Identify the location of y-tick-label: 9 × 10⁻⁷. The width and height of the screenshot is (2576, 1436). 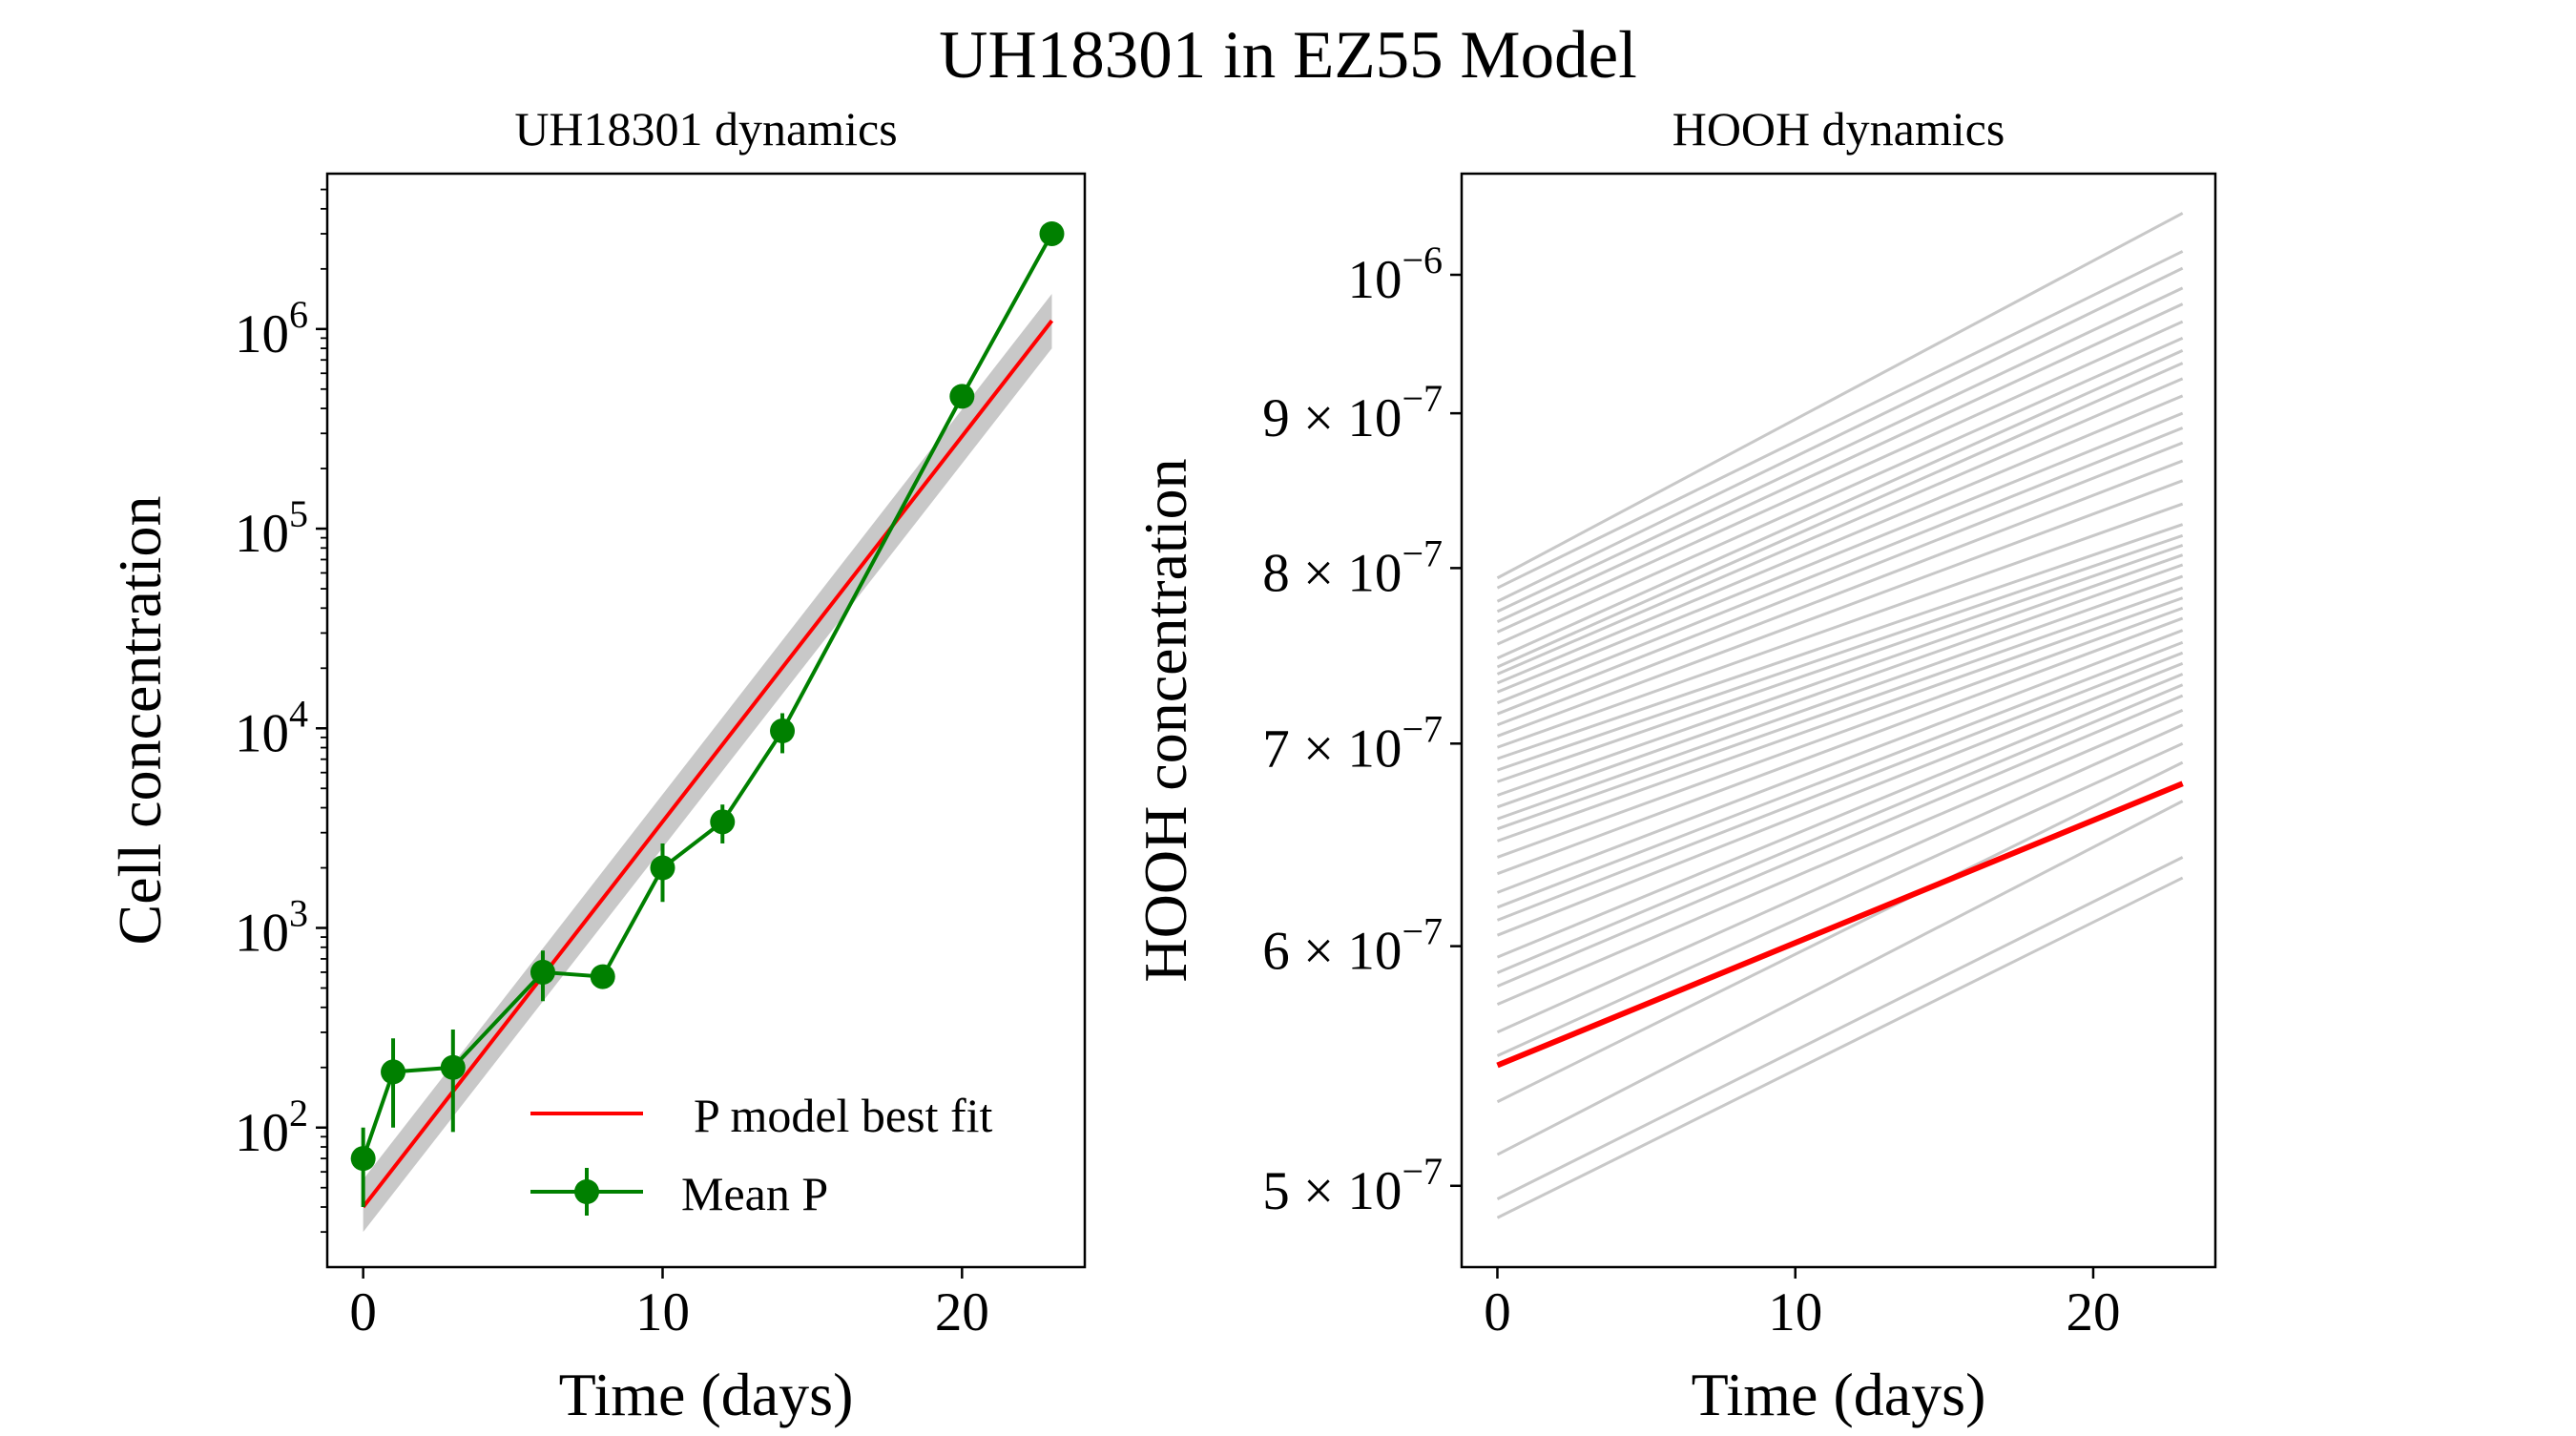
(1352, 412).